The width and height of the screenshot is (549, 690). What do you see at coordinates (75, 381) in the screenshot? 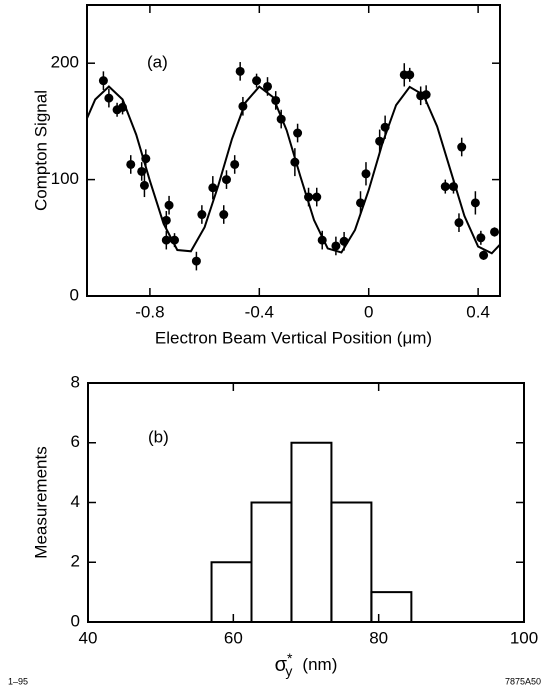
I see `y-tick-label: 8` at bounding box center [75, 381].